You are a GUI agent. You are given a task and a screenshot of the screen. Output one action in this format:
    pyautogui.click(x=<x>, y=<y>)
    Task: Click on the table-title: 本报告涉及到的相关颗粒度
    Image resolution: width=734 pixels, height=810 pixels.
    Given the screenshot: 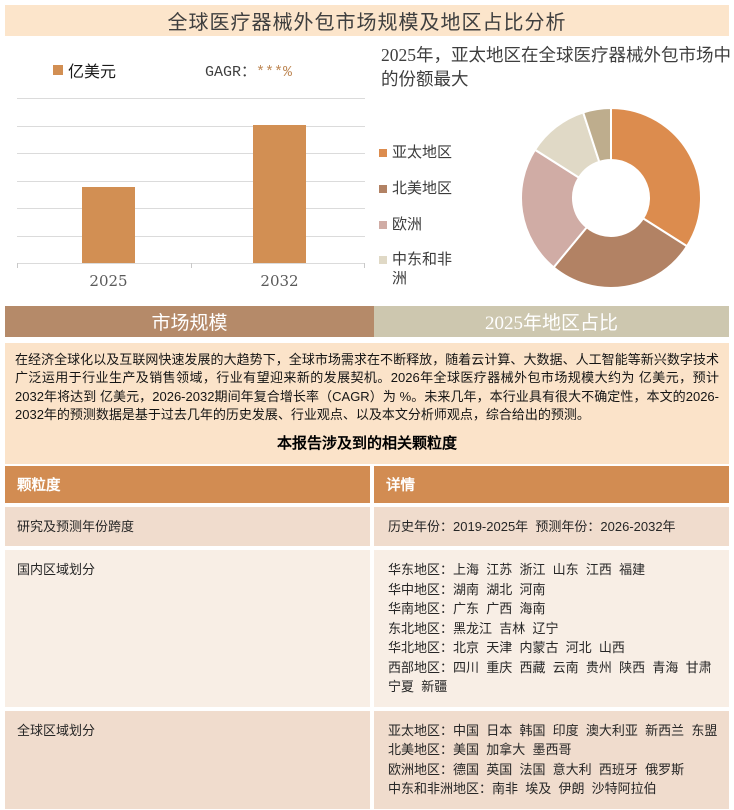 What is the action you would take?
    pyautogui.click(x=366, y=443)
    